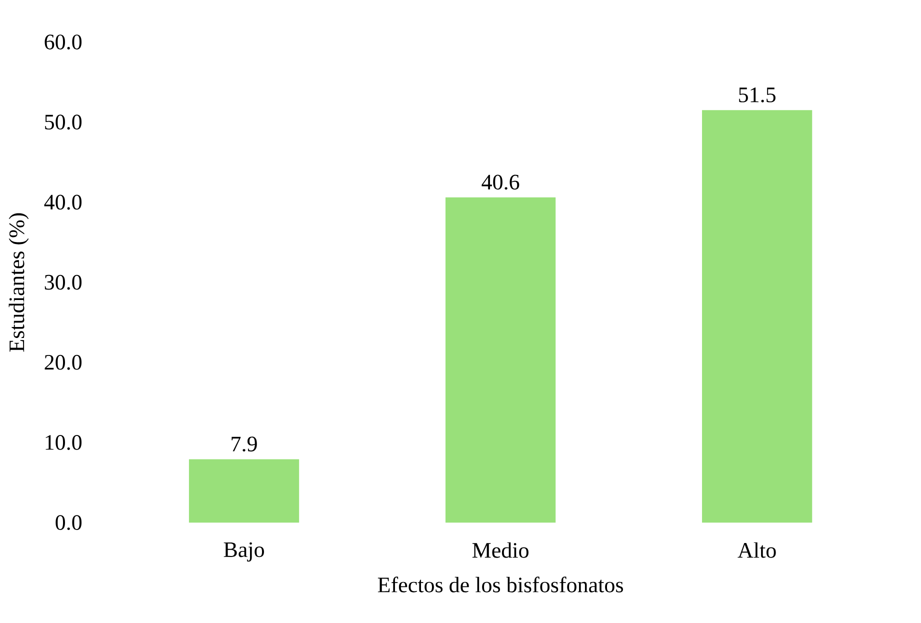  Describe the element at coordinates (69, 522) in the screenshot. I see `y-tick-label: 0.0` at that location.